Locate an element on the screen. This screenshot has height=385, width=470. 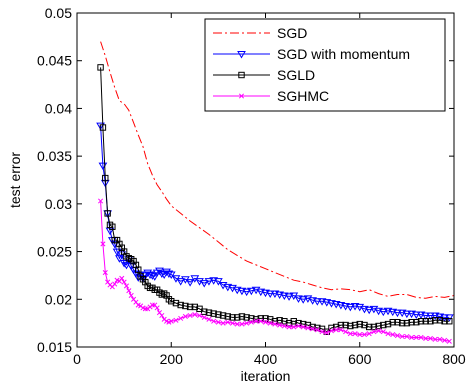
y-axis-label: test error is located at coordinates (15, 180).